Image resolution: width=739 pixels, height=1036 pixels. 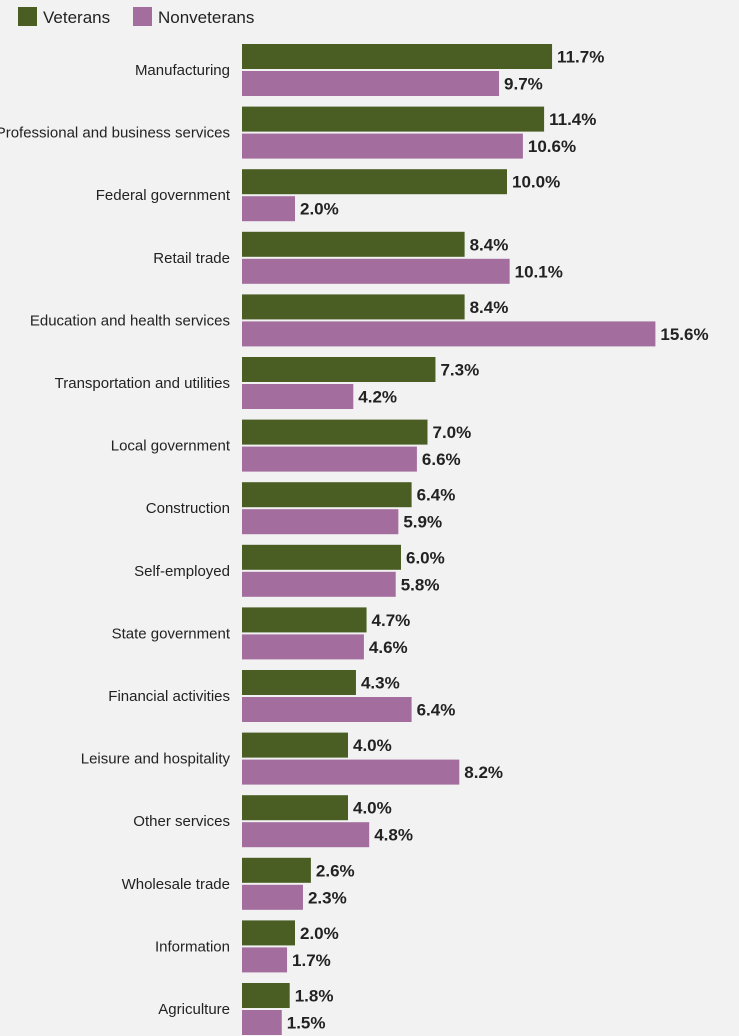 I want to click on value-label-nonveterans: 4.6%, so click(x=388, y=647).